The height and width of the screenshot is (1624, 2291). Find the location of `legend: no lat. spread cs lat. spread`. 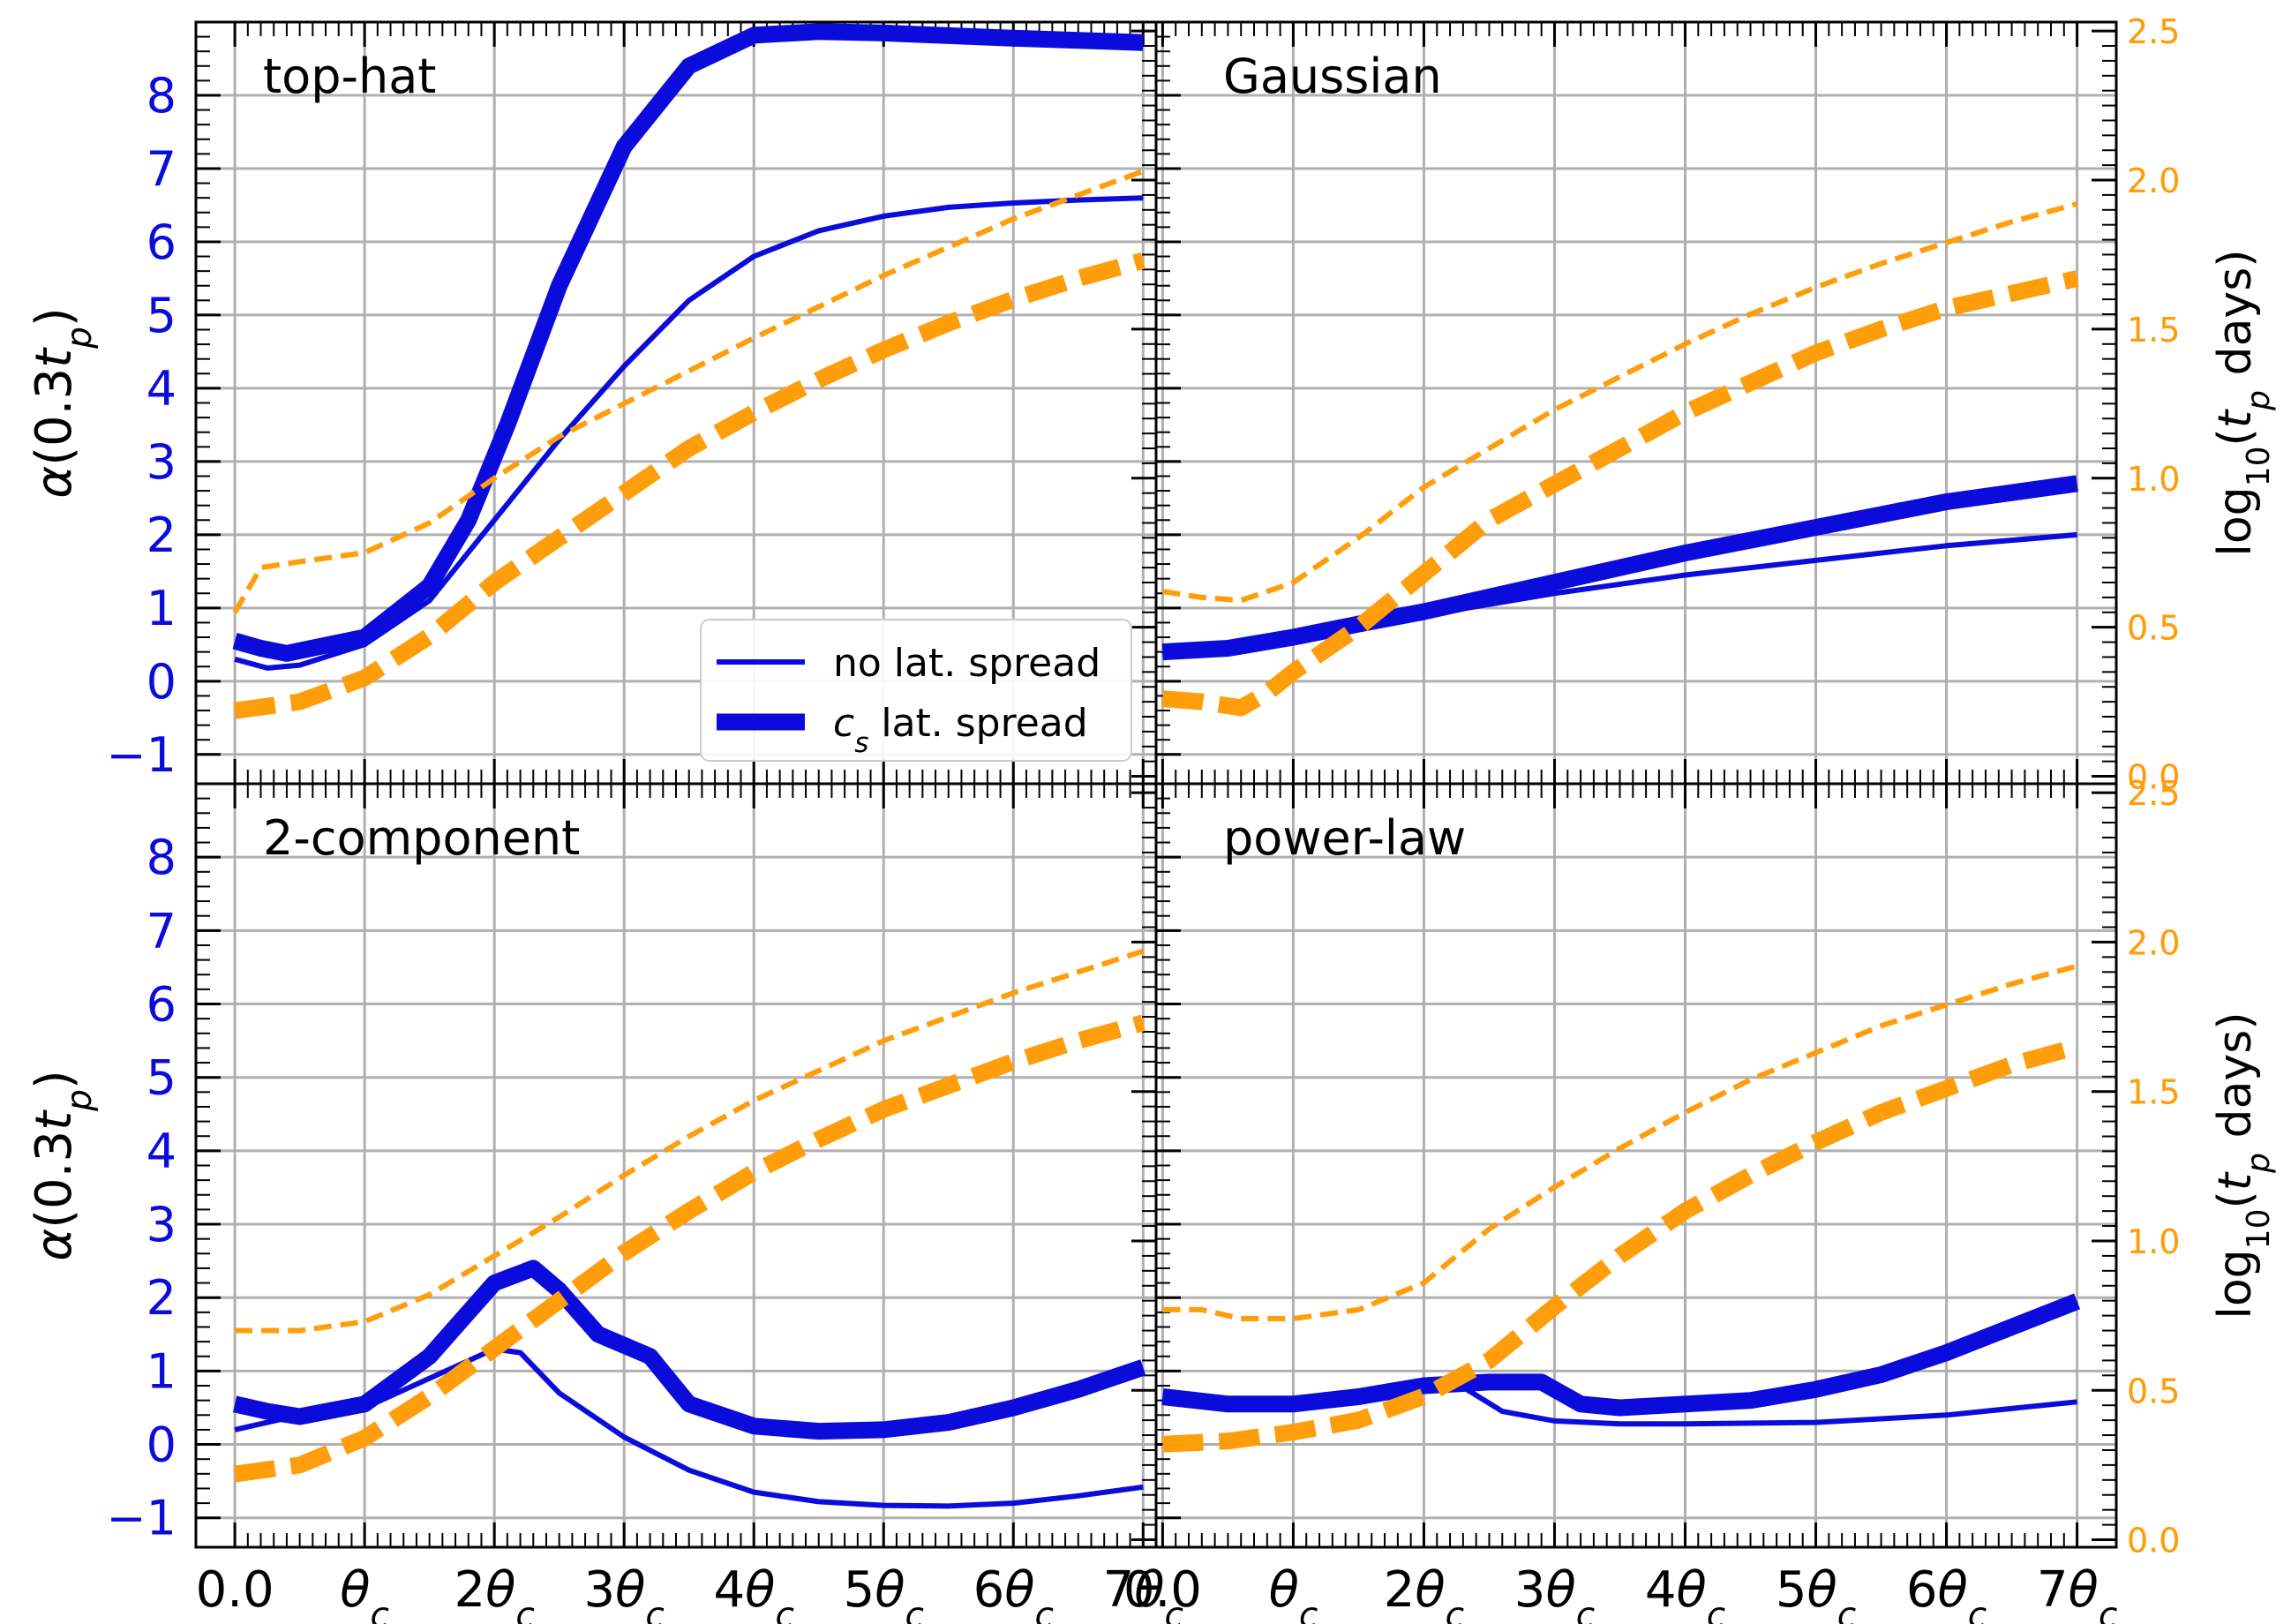

legend: no lat. spread cs lat. spread is located at coordinates (916, 690).